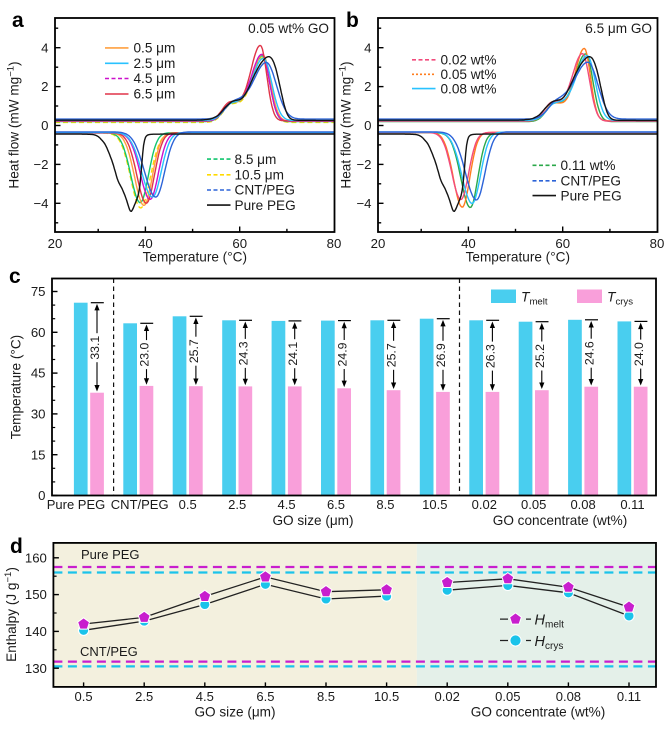 This screenshot has height=735, width=671. Describe the element at coordinates (540, 356) in the screenshot. I see `svg-text: 25.2` at that location.